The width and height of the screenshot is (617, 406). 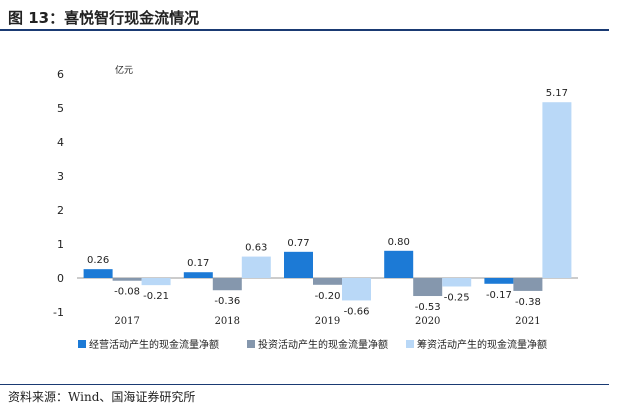 I want to click on category-labels-group: 2017 2018 2019 2020 2021, so click(x=327, y=321).